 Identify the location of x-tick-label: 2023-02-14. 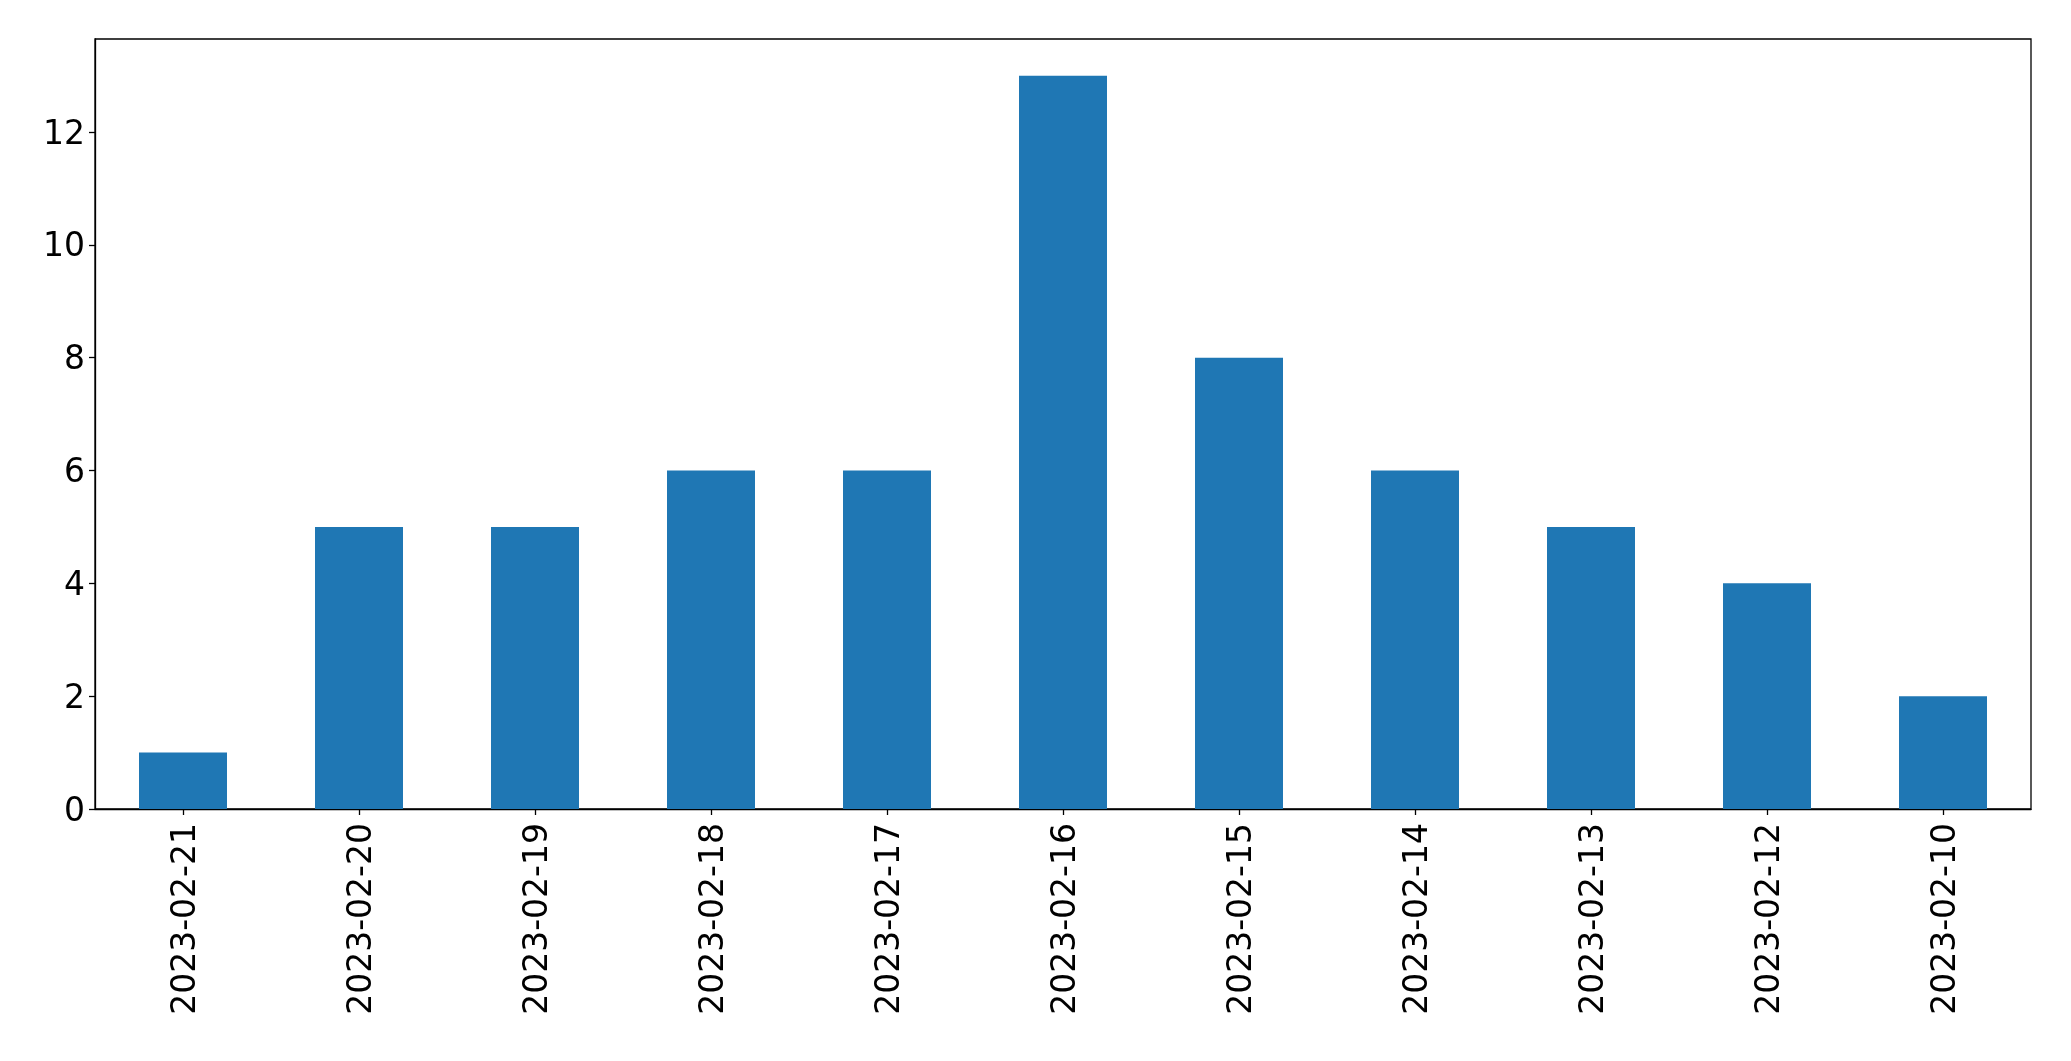
(1415, 919).